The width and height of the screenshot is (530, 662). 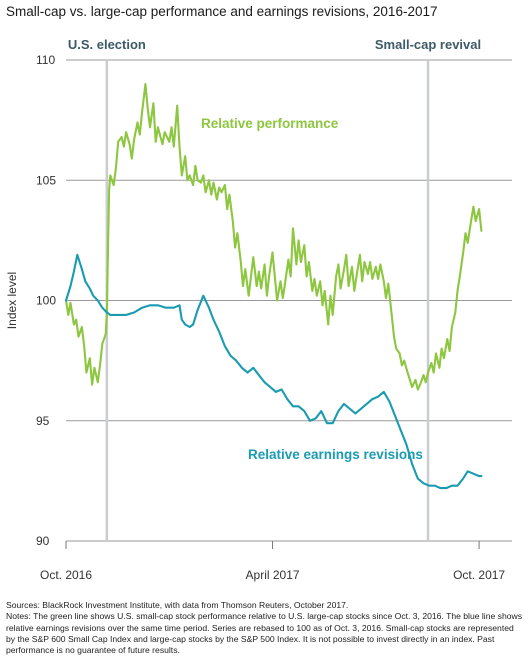 I want to click on y-tick-label: 95, so click(x=43, y=421).